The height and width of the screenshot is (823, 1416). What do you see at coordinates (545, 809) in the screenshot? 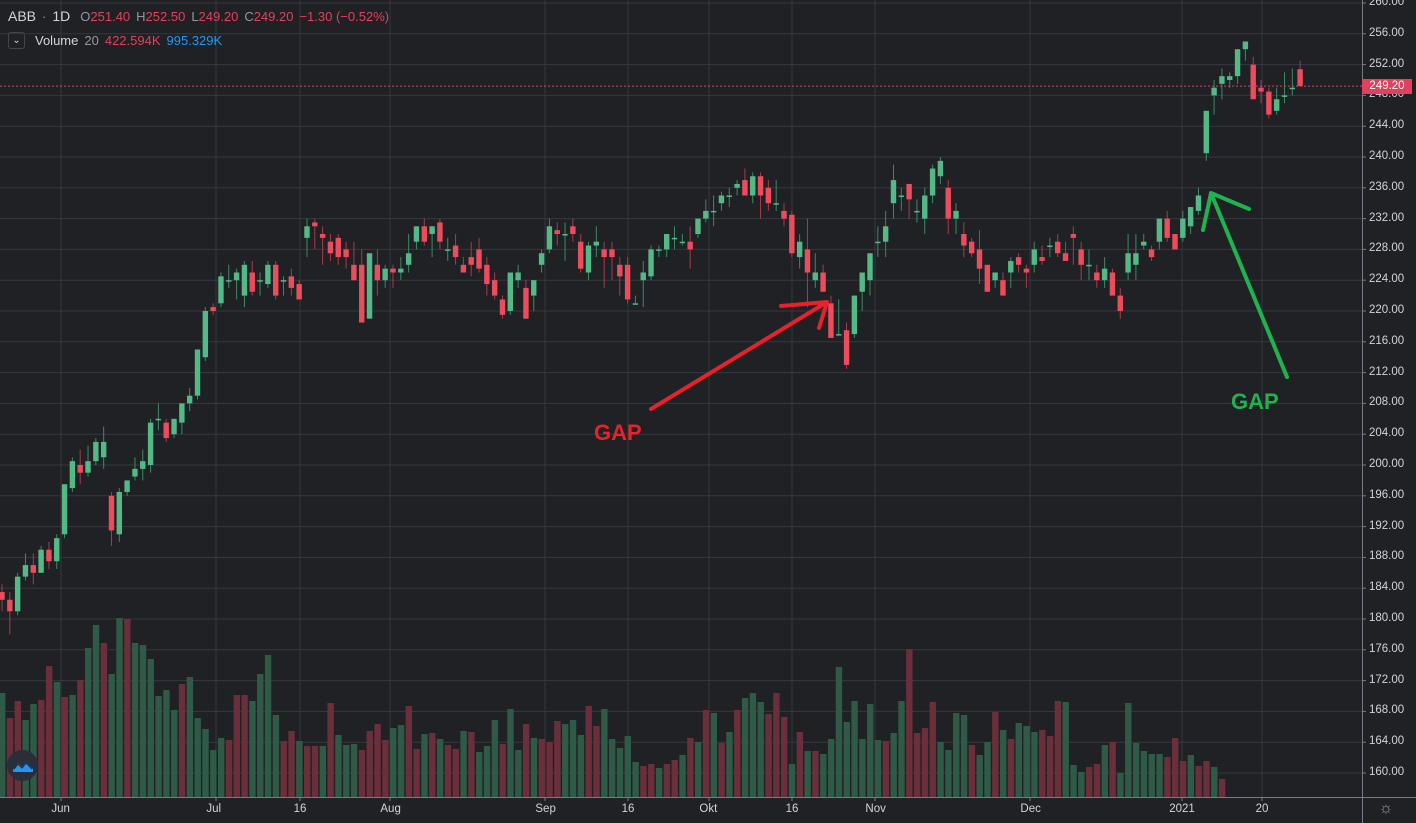
I see `time-tick-label: Sep` at bounding box center [545, 809].